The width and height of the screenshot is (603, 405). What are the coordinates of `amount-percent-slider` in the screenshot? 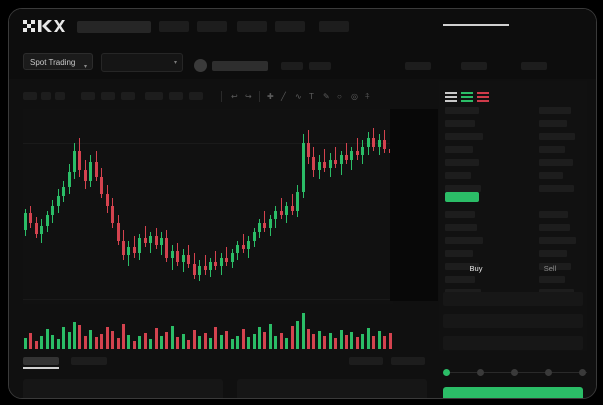 It's located at (517, 373).